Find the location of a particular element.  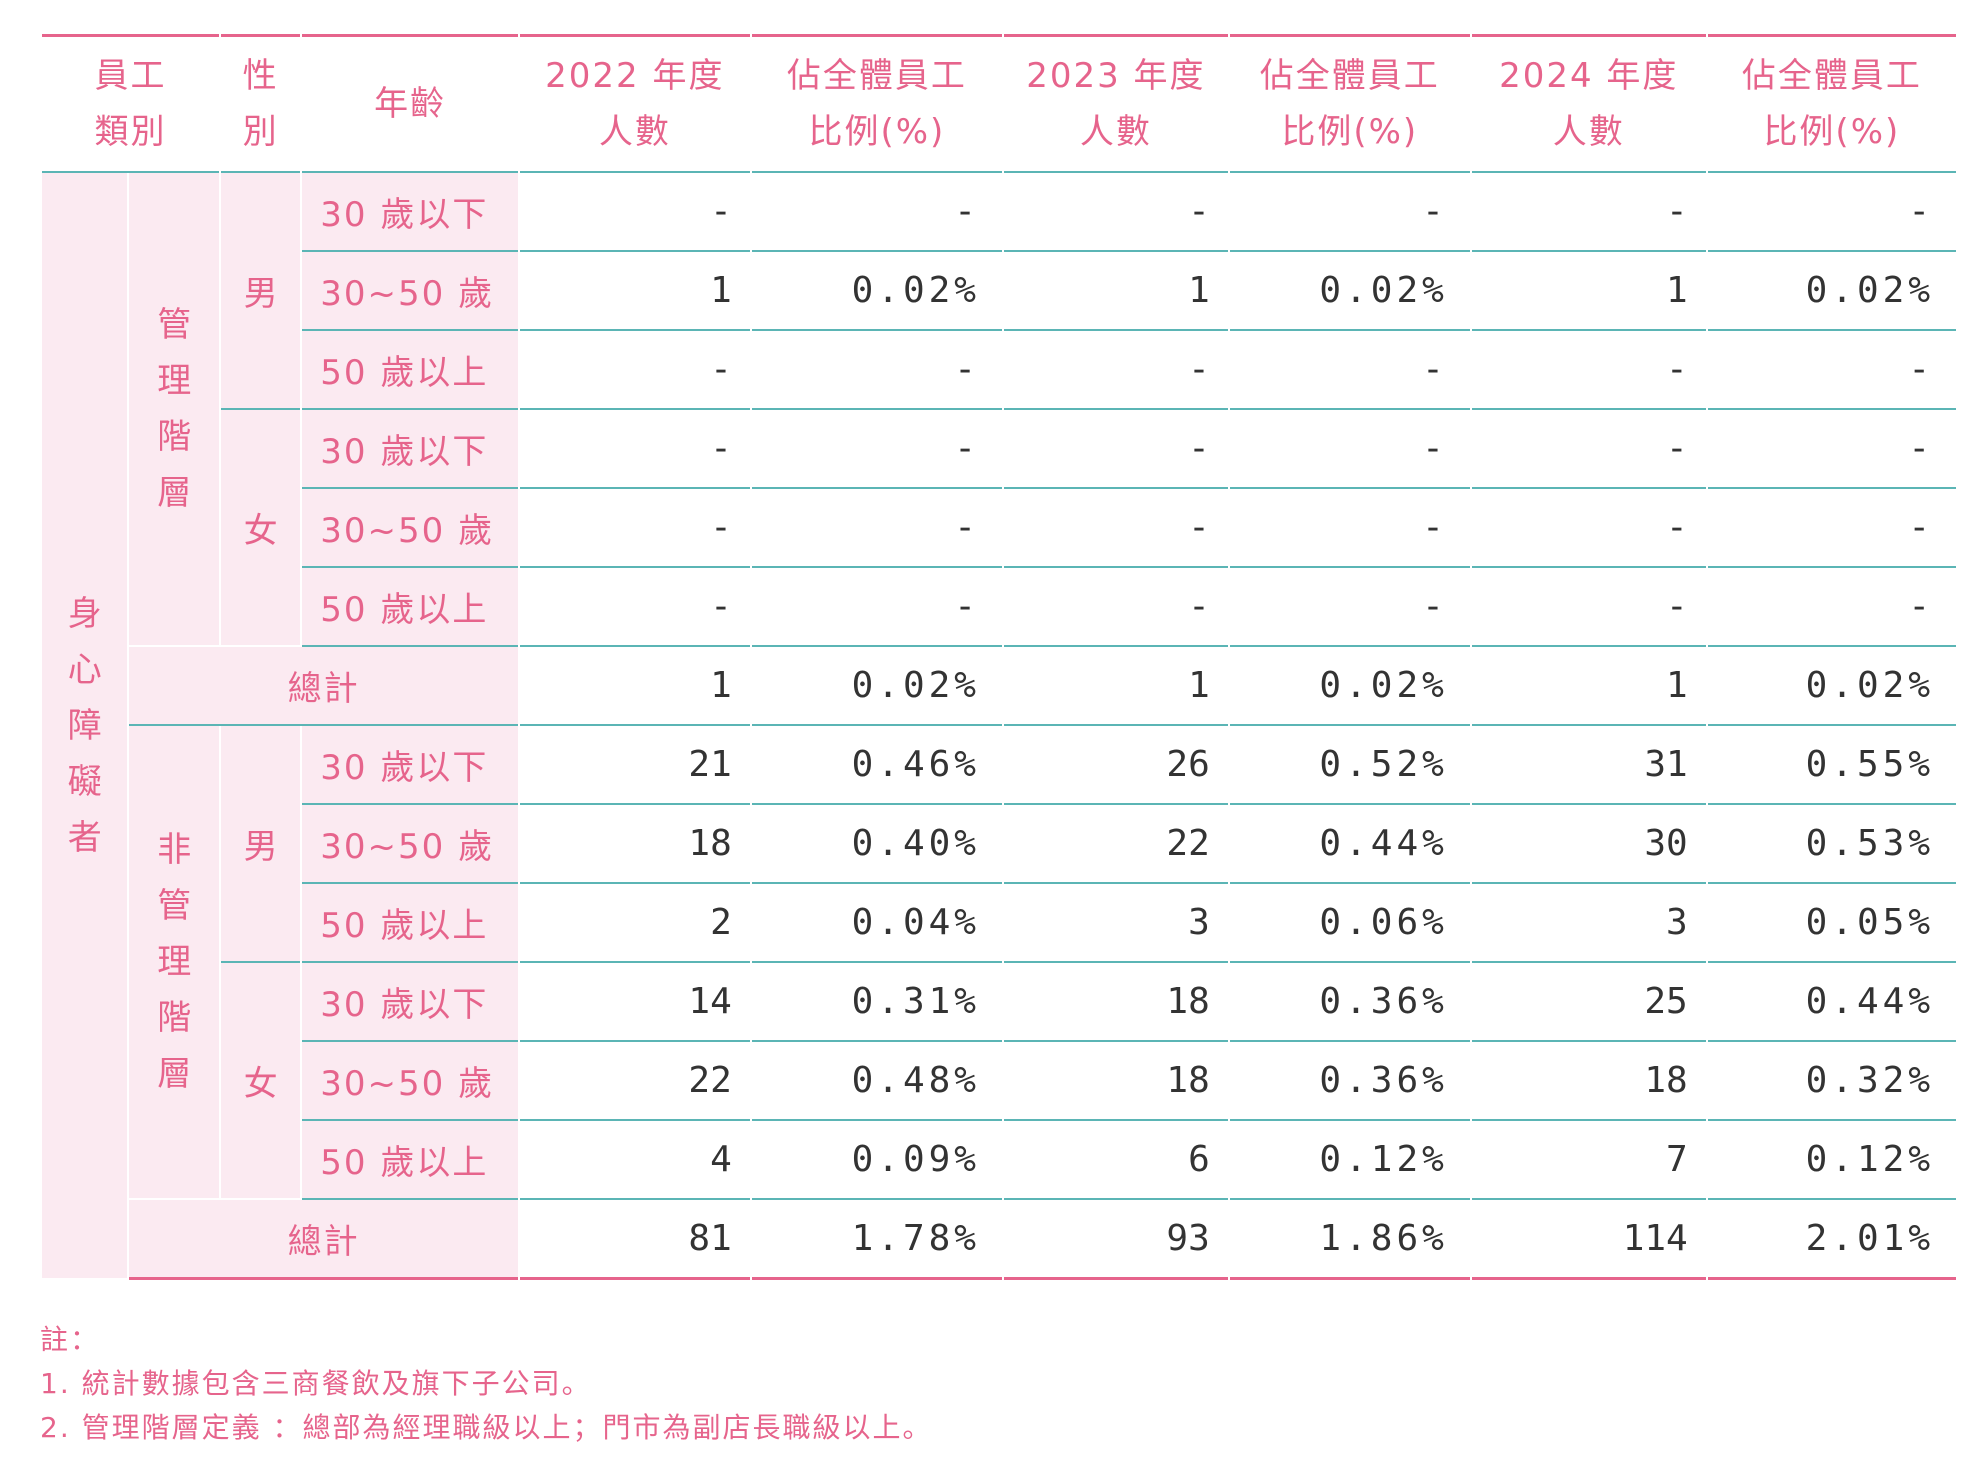

count-cell: 14 is located at coordinates (634, 1002).